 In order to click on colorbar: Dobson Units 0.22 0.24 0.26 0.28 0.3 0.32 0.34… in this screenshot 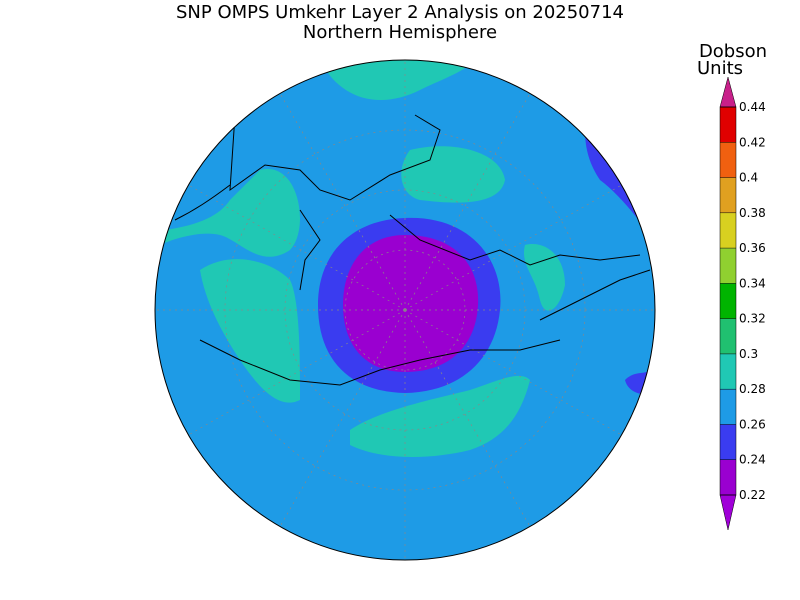, I will do `click(732, 286)`.